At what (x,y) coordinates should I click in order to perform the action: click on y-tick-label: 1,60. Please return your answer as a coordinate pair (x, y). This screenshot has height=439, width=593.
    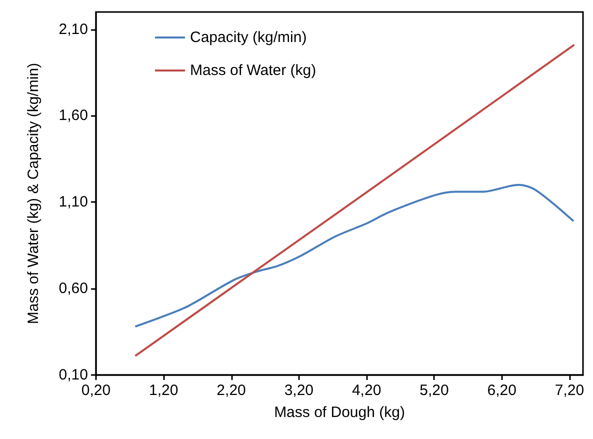
    Looking at the image, I should click on (73, 115).